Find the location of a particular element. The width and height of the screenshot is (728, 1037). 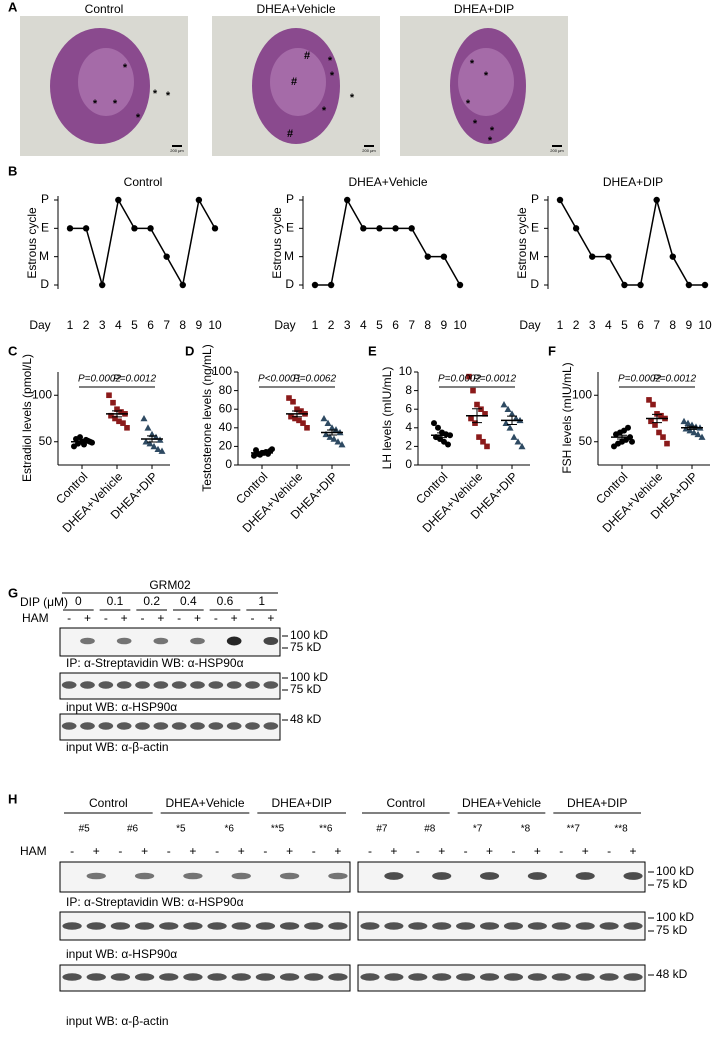

y-tick-label: 2 is located at coordinates (408, 446).